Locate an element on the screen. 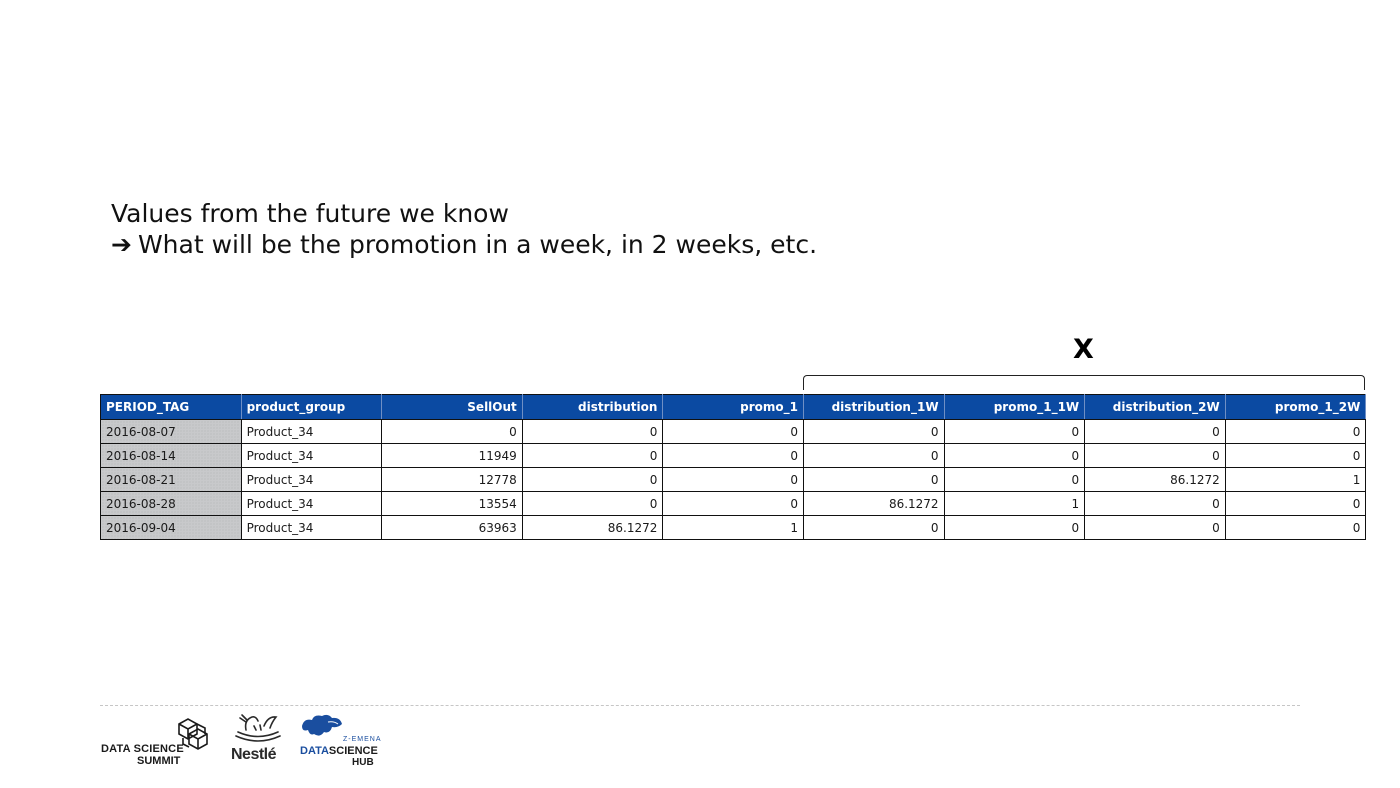 The width and height of the screenshot is (1400, 788). column-header: distribution_1W is located at coordinates (873, 407).